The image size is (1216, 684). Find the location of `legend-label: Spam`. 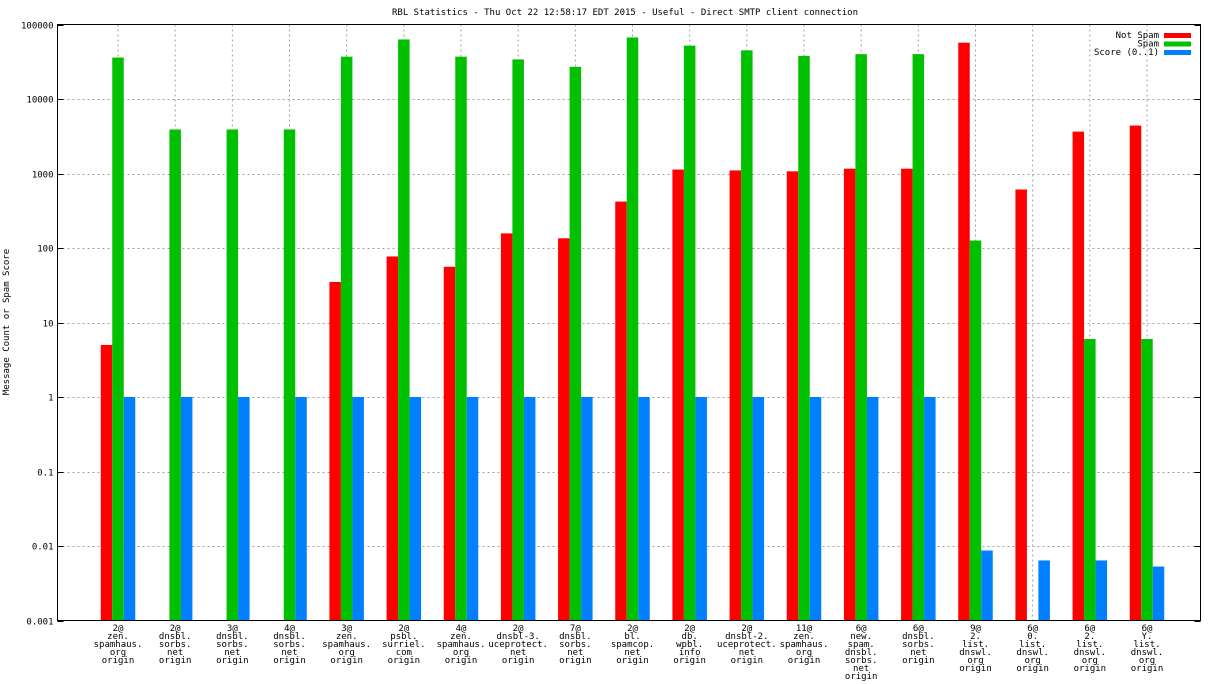

legend-label: Spam is located at coordinates (1148, 45).